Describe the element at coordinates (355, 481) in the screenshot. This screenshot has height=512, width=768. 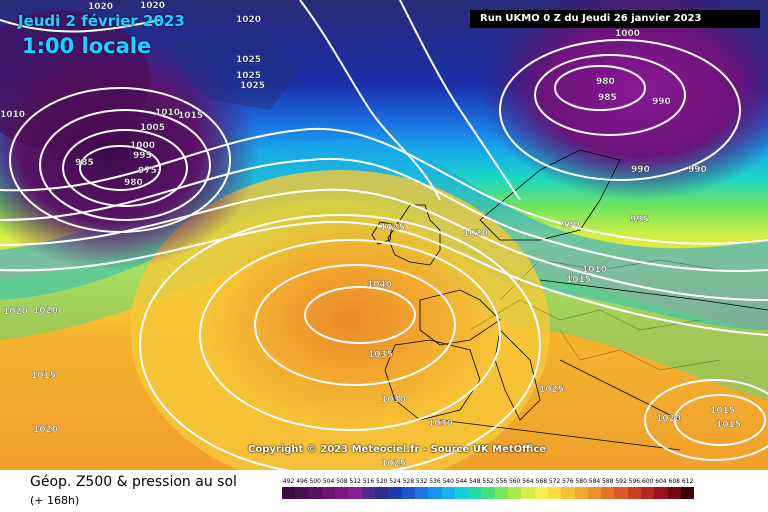
I see `legend-value: 512` at that location.